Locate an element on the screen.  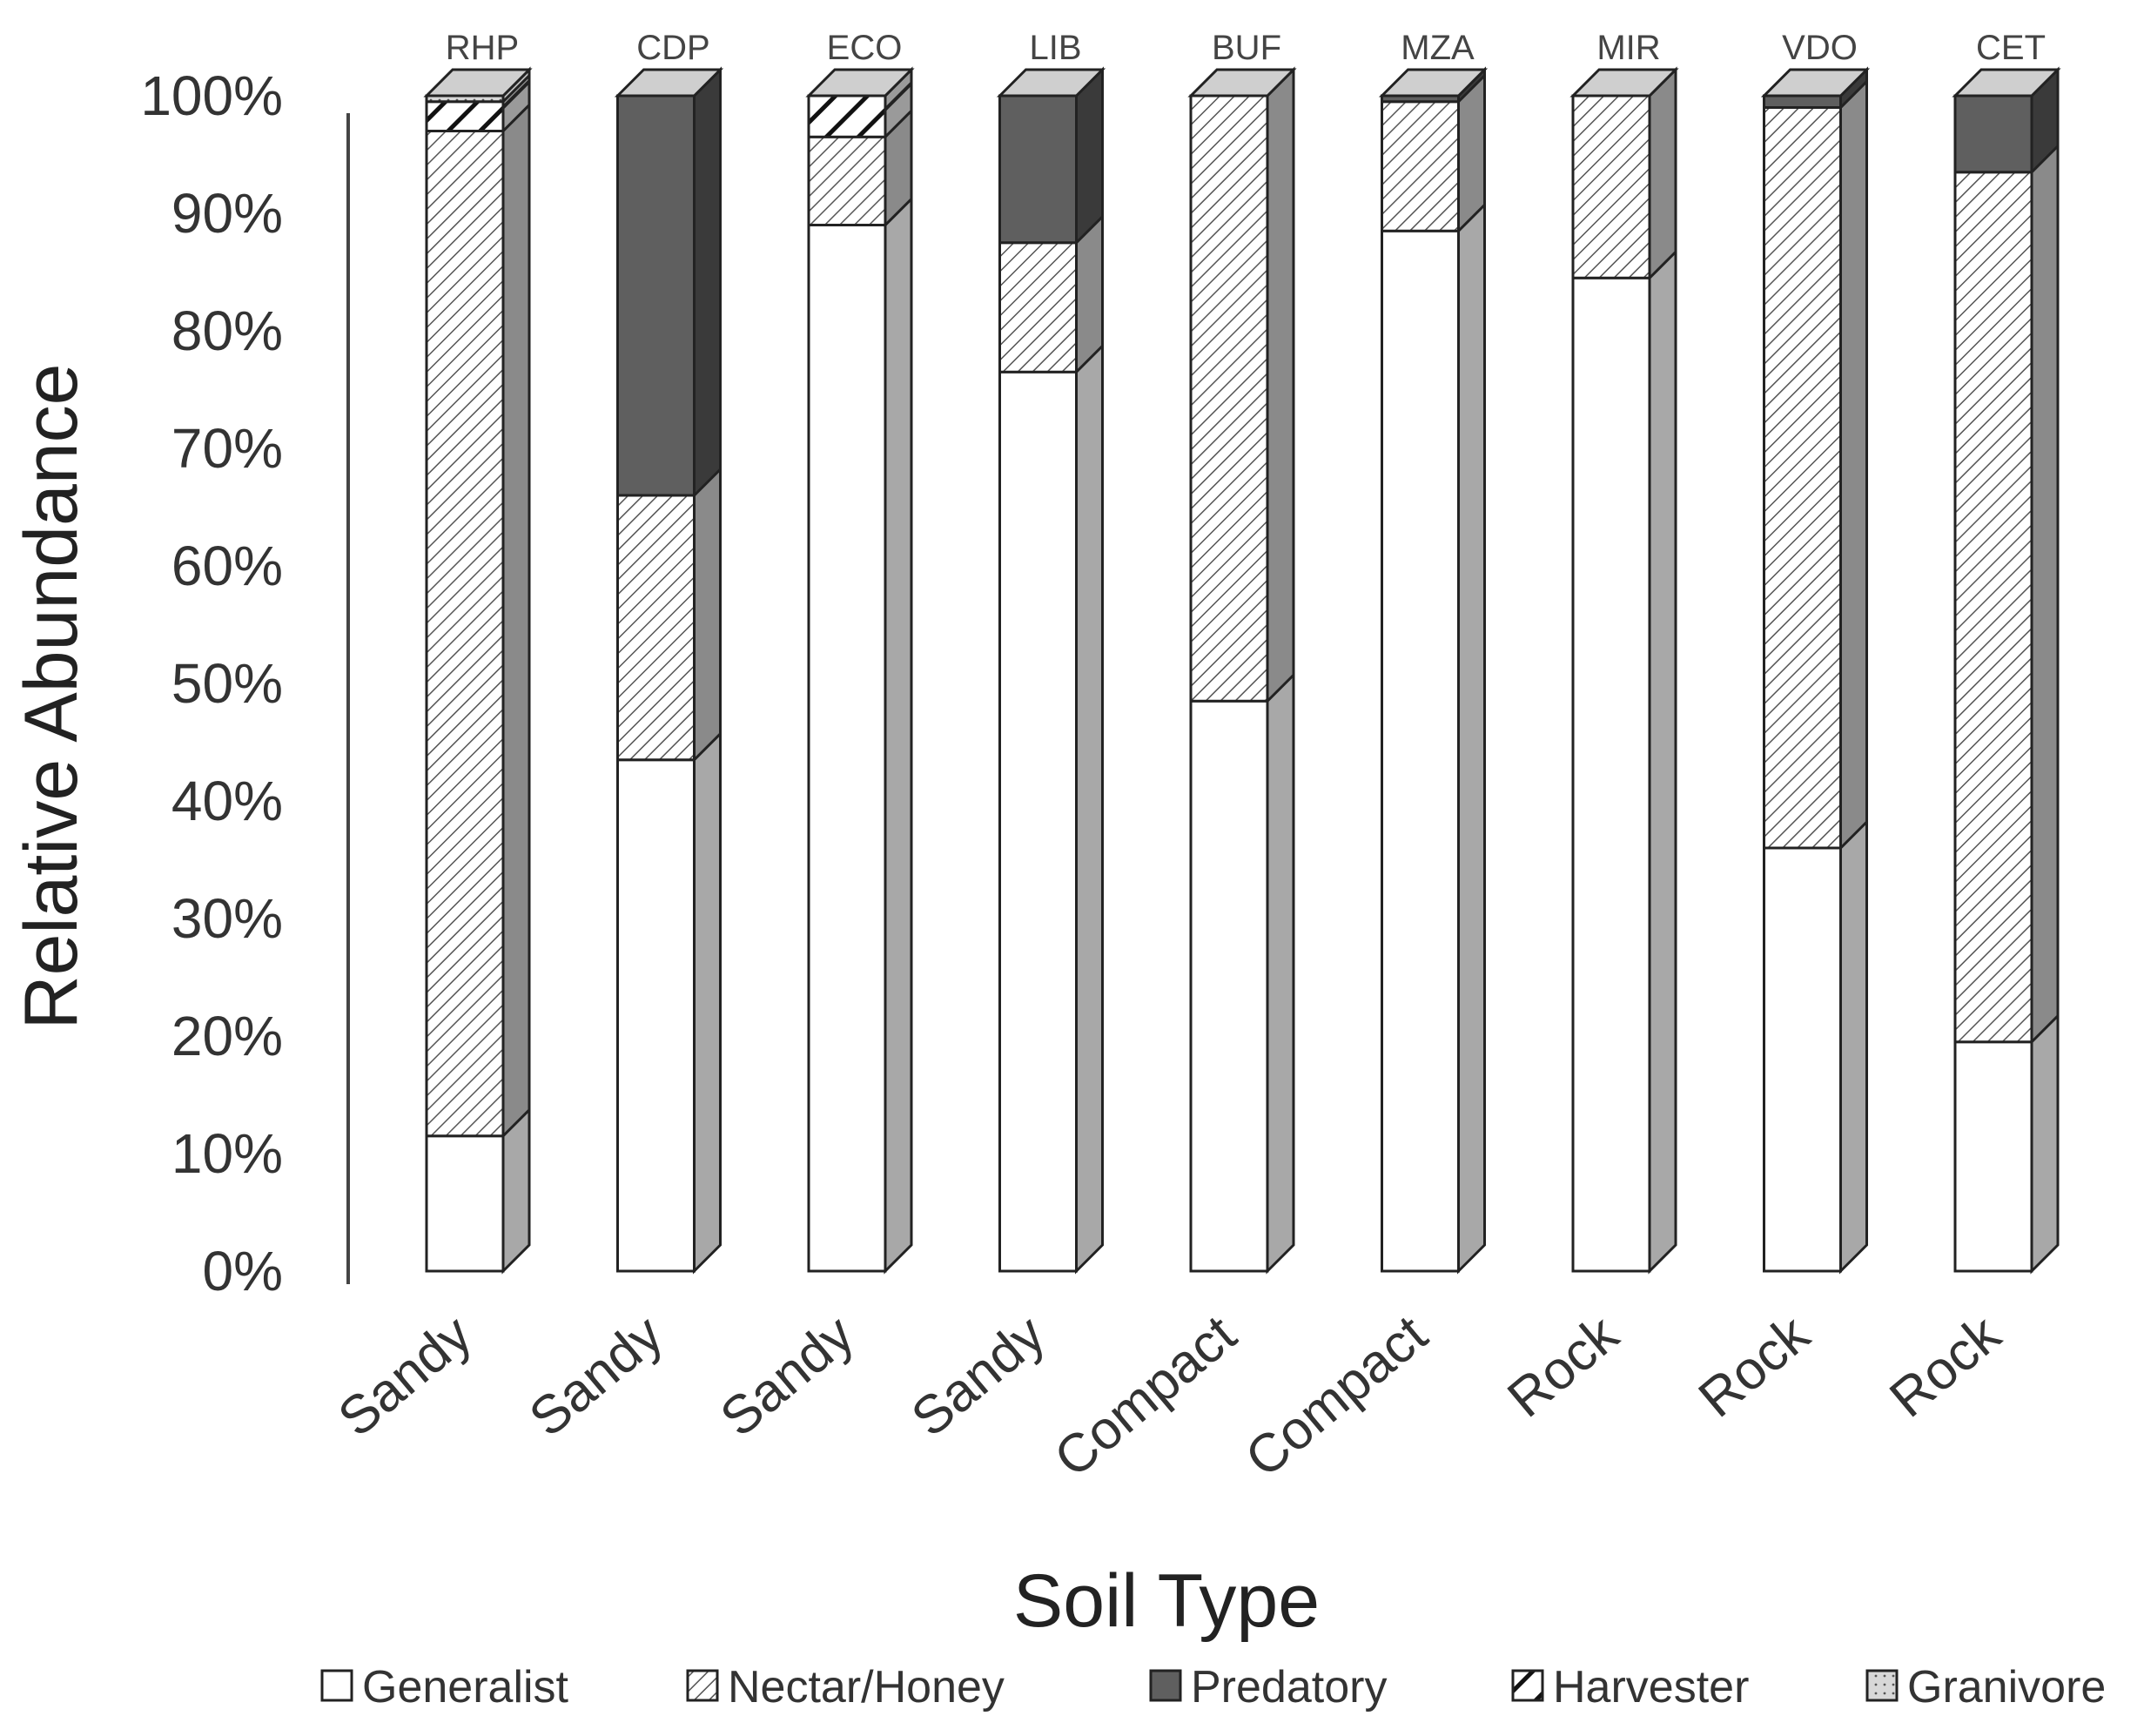
y-tick-label: 90% is located at coordinates (227, 213).